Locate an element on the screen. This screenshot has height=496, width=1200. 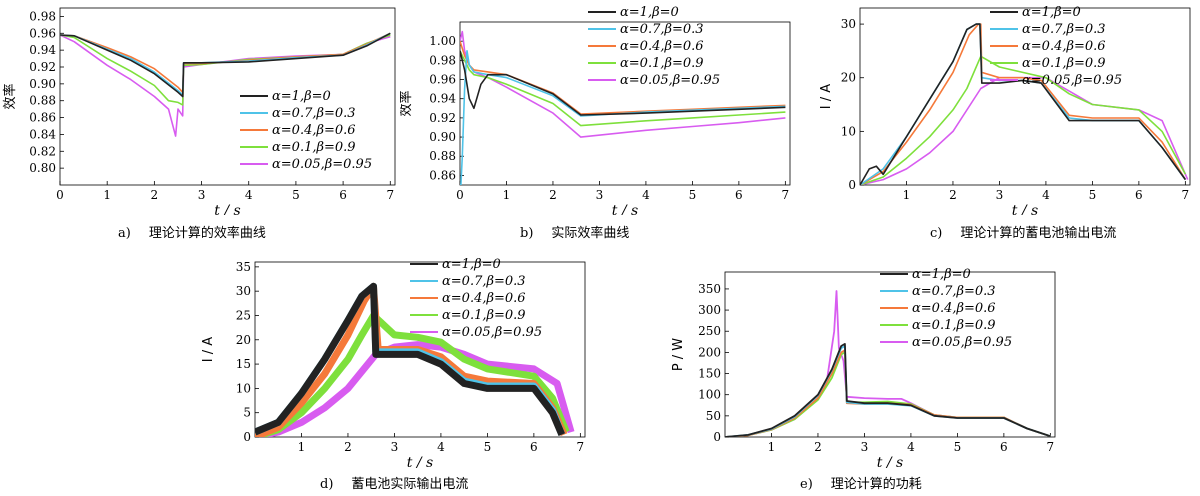
caption-b-text: 实际效率曲线 is located at coordinates (590, 233).